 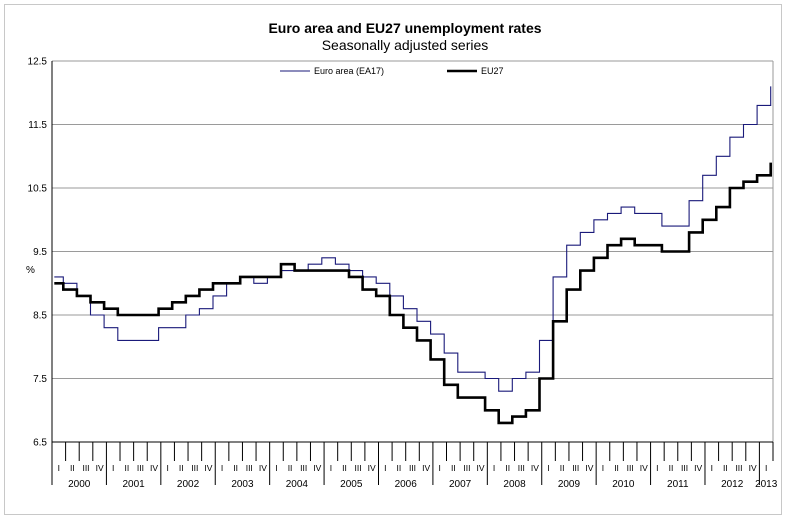 I want to click on year-label: 2010, so click(x=623, y=484).